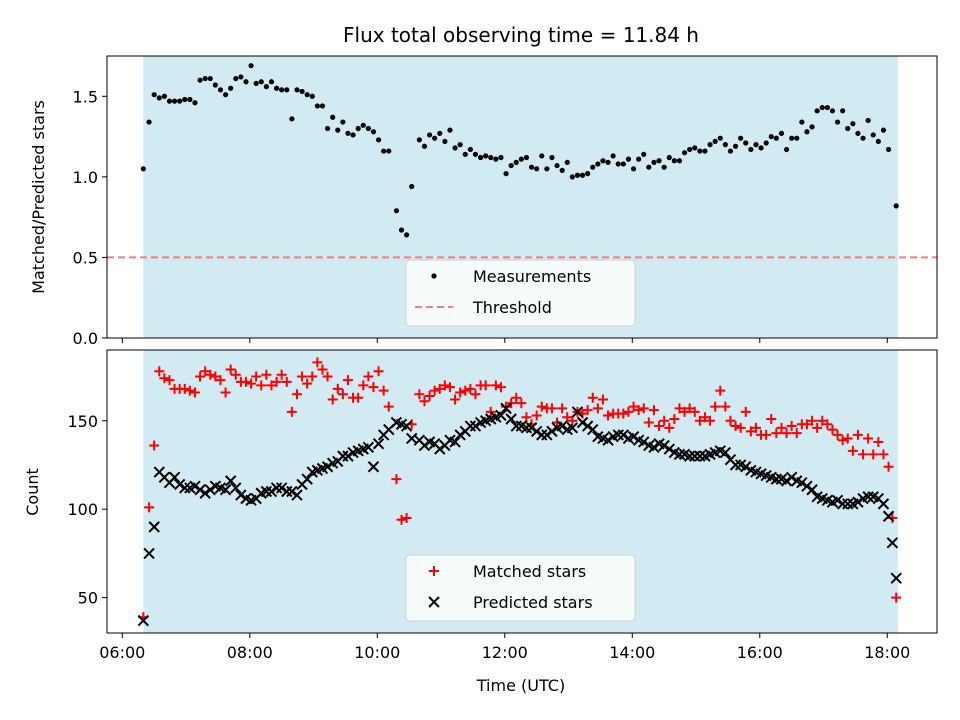  What do you see at coordinates (529, 571) in the screenshot?
I see `legend-label: Matched stars` at bounding box center [529, 571].